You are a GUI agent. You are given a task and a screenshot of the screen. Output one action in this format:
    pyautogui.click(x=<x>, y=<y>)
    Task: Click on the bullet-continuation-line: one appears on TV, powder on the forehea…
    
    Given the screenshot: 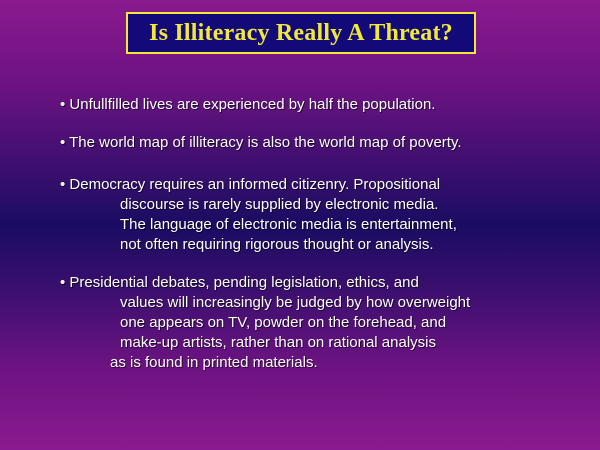 What is the action you would take?
    pyautogui.click(x=283, y=322)
    